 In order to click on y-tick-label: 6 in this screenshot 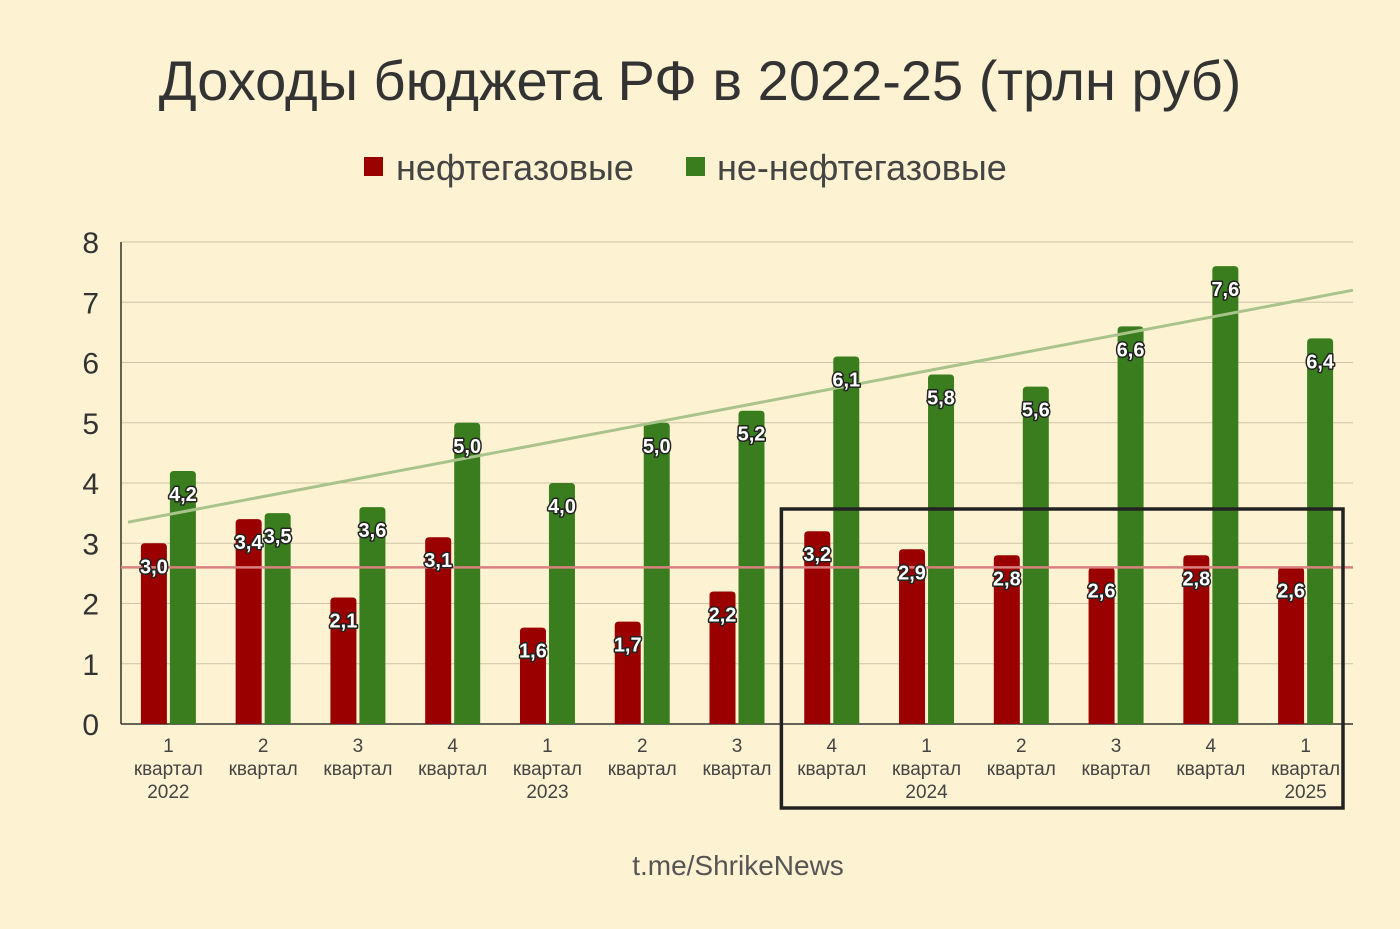, I will do `click(90, 364)`.